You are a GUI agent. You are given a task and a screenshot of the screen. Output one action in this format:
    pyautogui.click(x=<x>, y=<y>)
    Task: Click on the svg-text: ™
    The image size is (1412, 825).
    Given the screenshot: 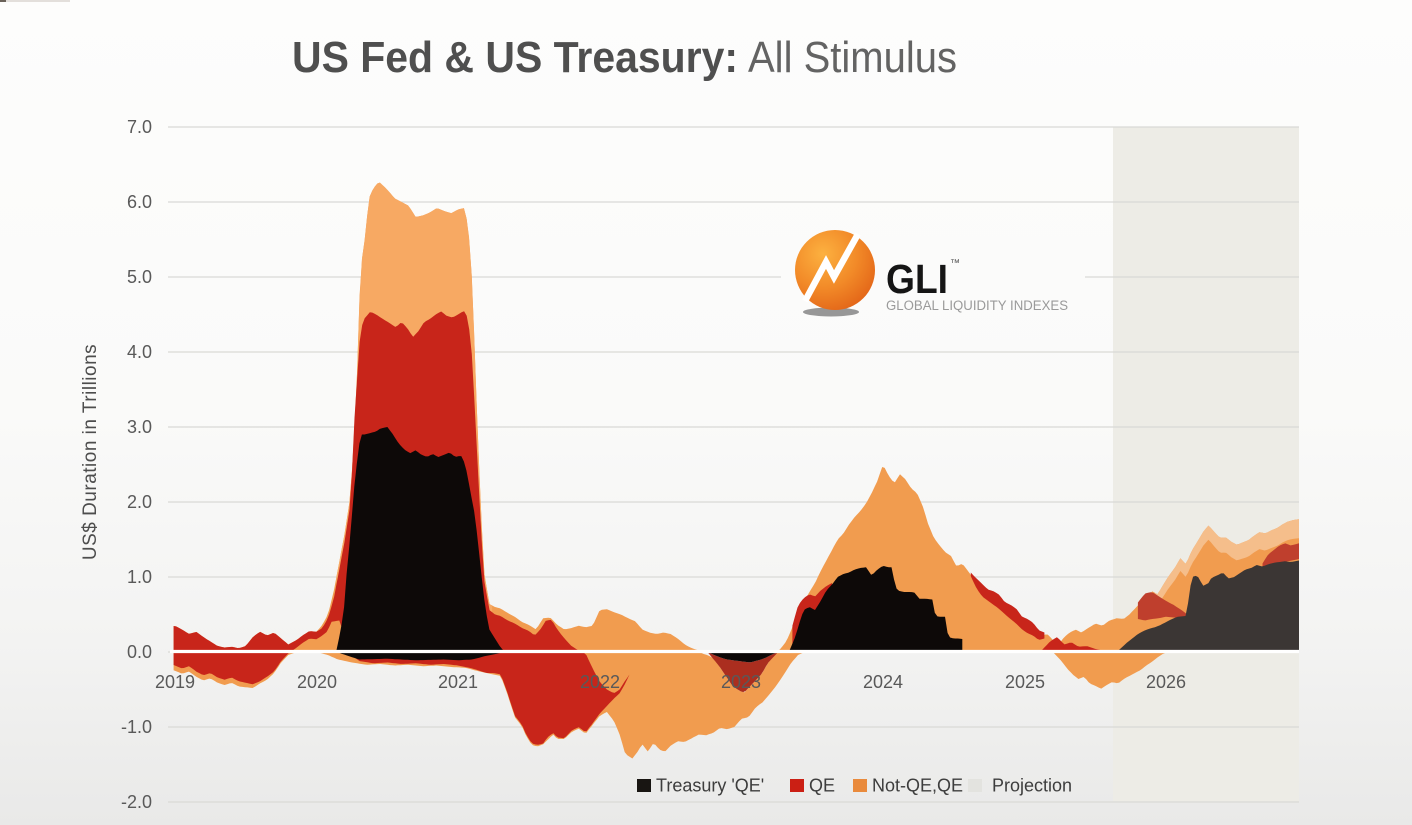 What is the action you would take?
    pyautogui.click(x=955, y=263)
    